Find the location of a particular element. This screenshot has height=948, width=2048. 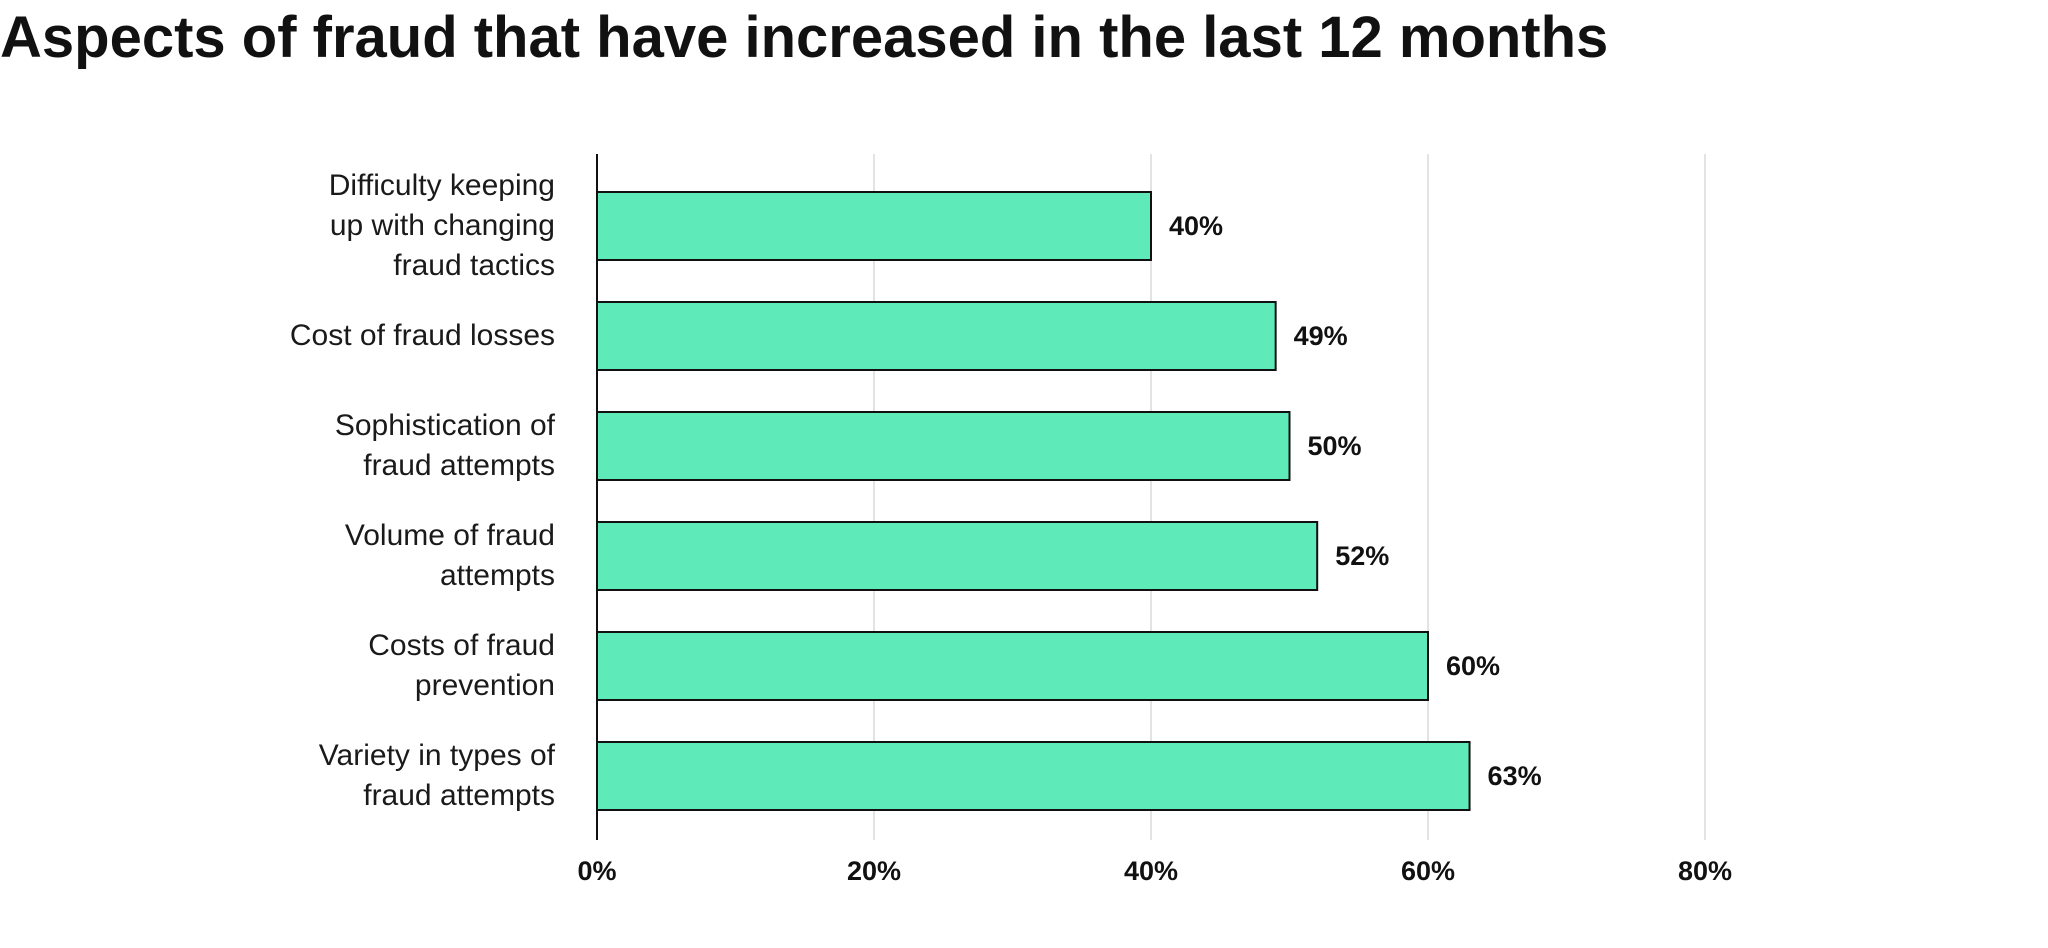

x-tick-label: 40% is located at coordinates (1151, 871).